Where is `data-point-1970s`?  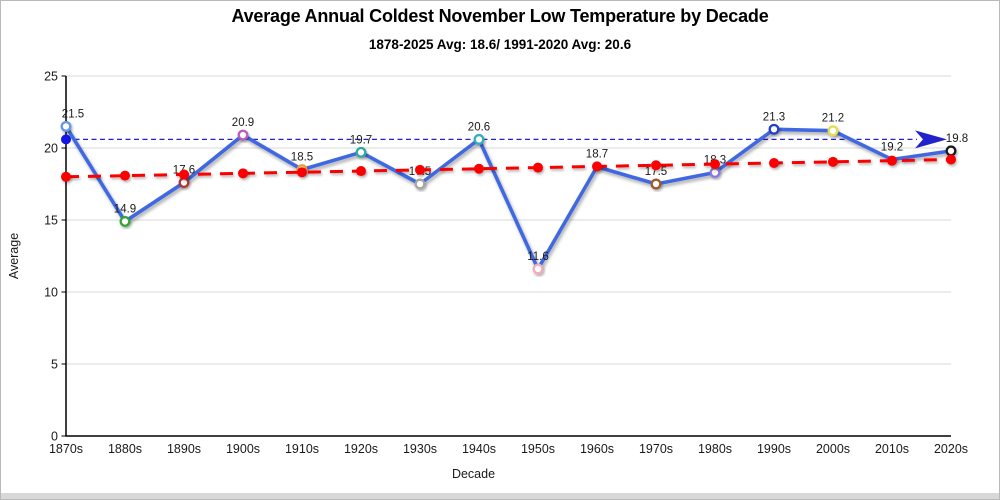 data-point-1970s is located at coordinates (656, 184).